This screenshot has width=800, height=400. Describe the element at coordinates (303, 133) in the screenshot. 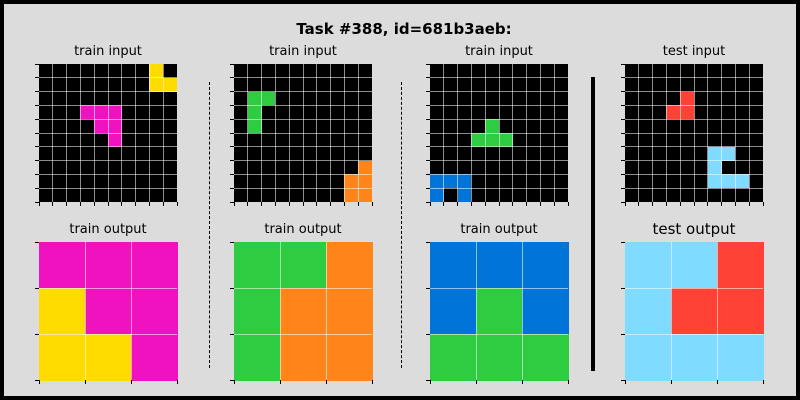

I see `grid-train-input` at that location.